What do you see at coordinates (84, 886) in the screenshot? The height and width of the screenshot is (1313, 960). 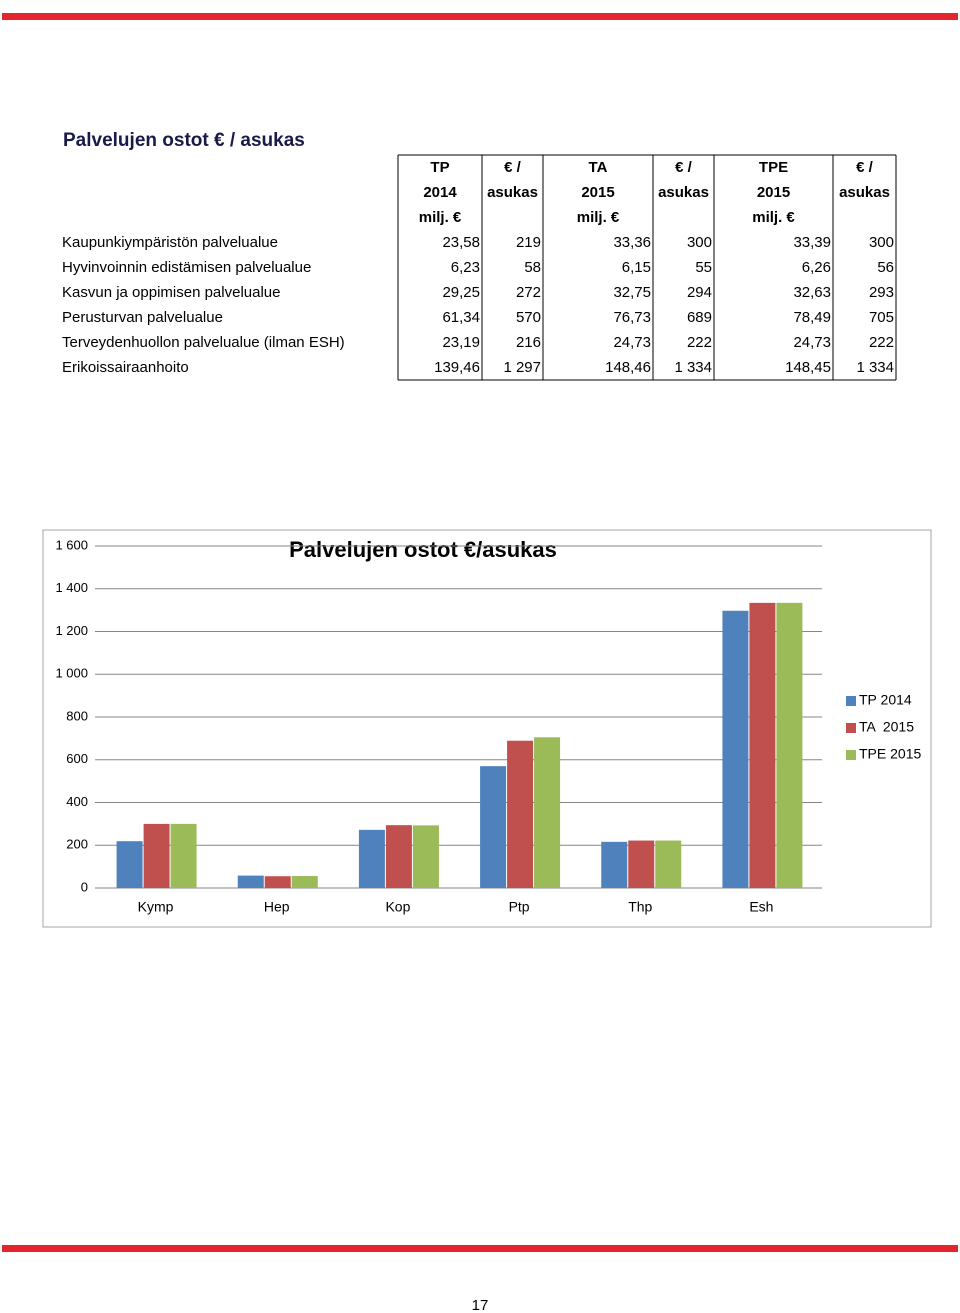 I see `y-tick-label: 0` at bounding box center [84, 886].